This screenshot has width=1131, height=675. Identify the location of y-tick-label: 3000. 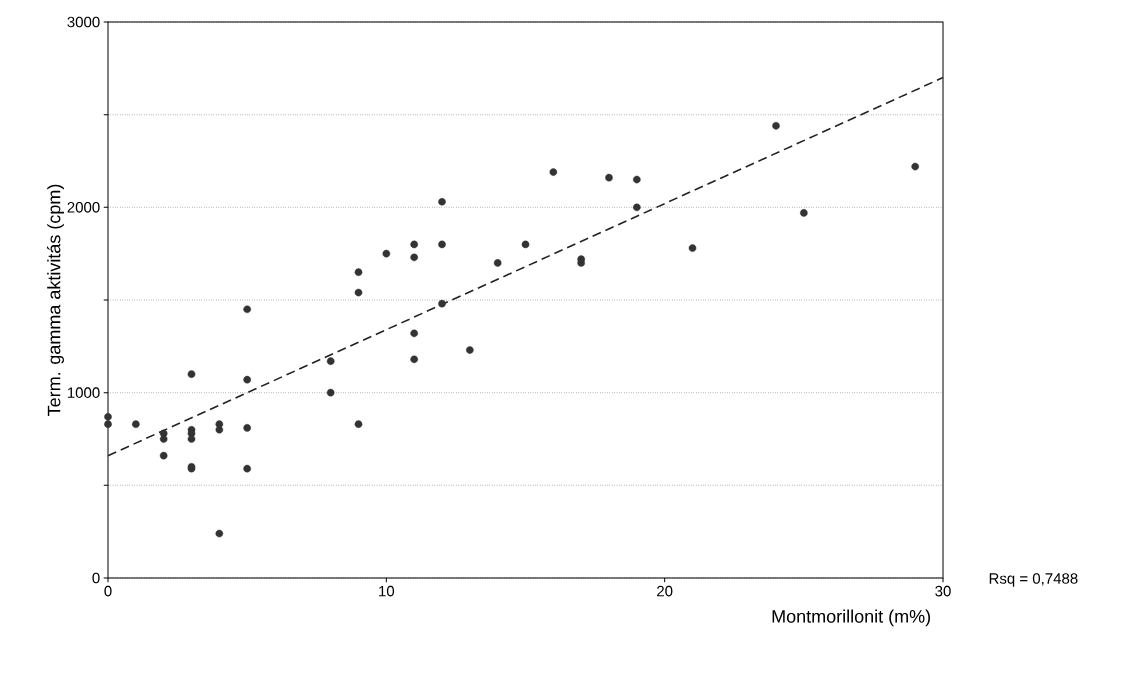
(83, 22).